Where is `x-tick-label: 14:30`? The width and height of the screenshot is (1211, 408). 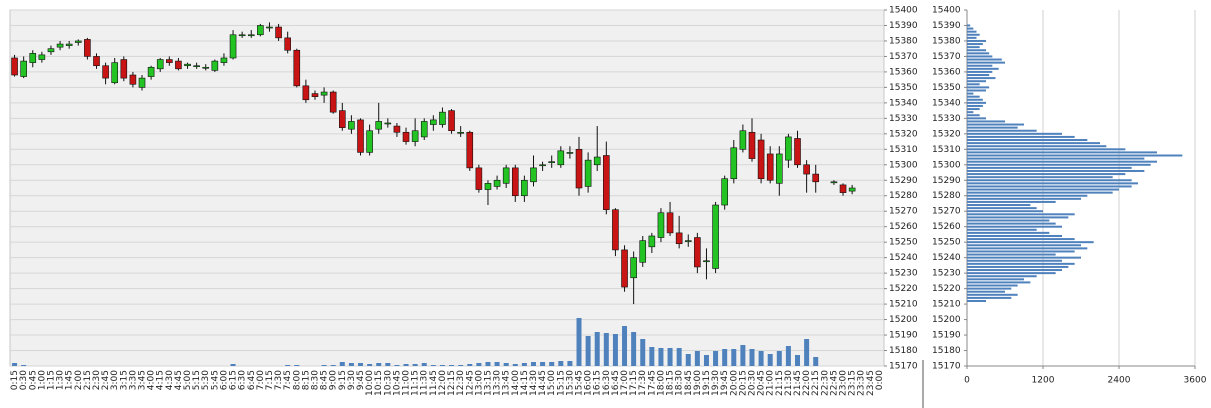 x-tick-label: 14:30 is located at coordinates (534, 383).